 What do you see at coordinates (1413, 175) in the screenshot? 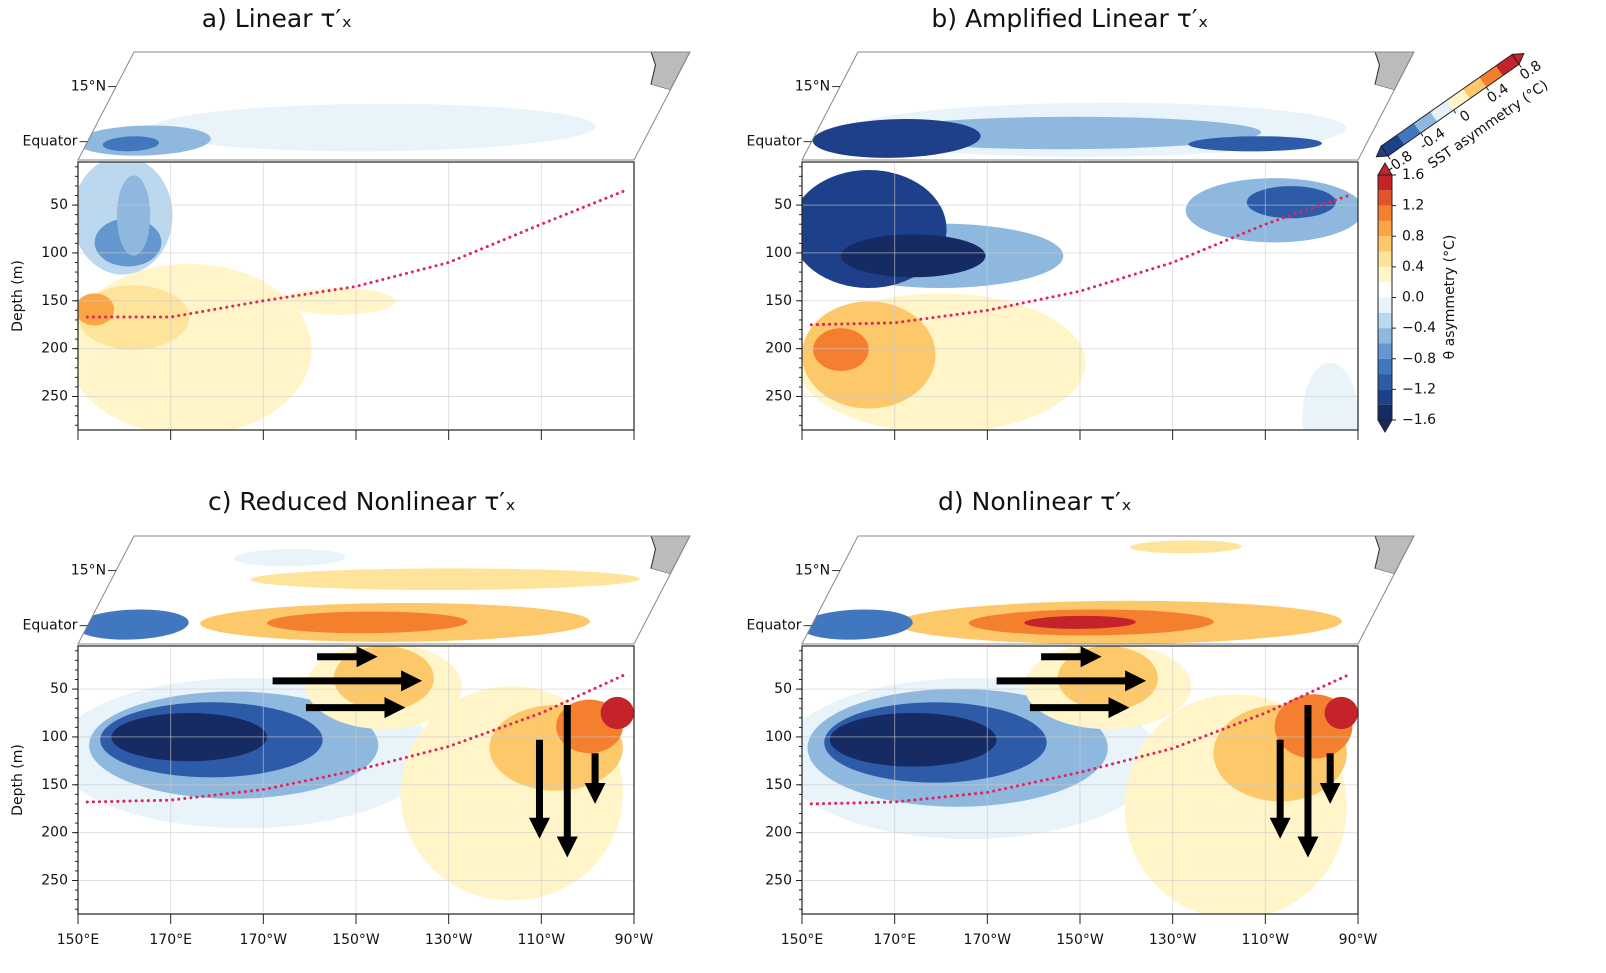
I see `colorbar-tick-label: 1.6` at bounding box center [1413, 175].